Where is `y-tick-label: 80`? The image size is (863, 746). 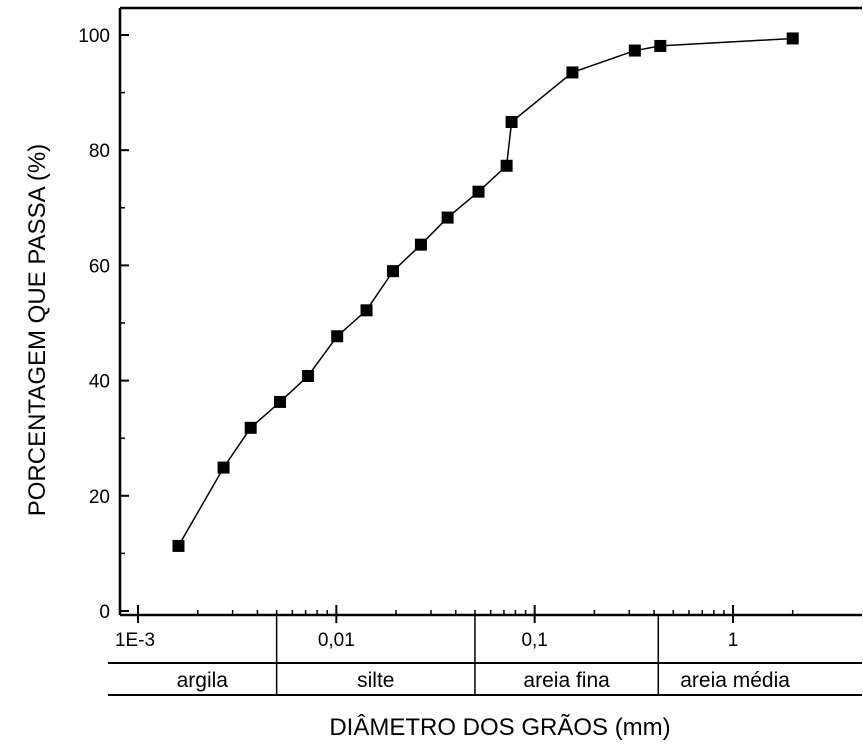
y-tick-label: 80 is located at coordinates (99, 151).